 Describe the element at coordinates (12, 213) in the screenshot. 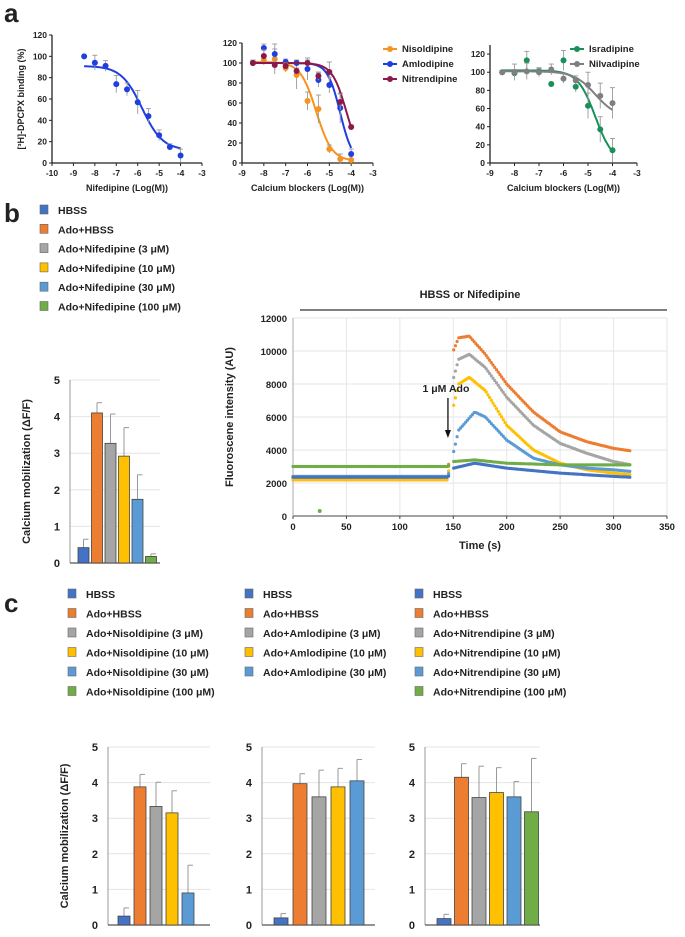

I see `panel-label-b: b` at that location.